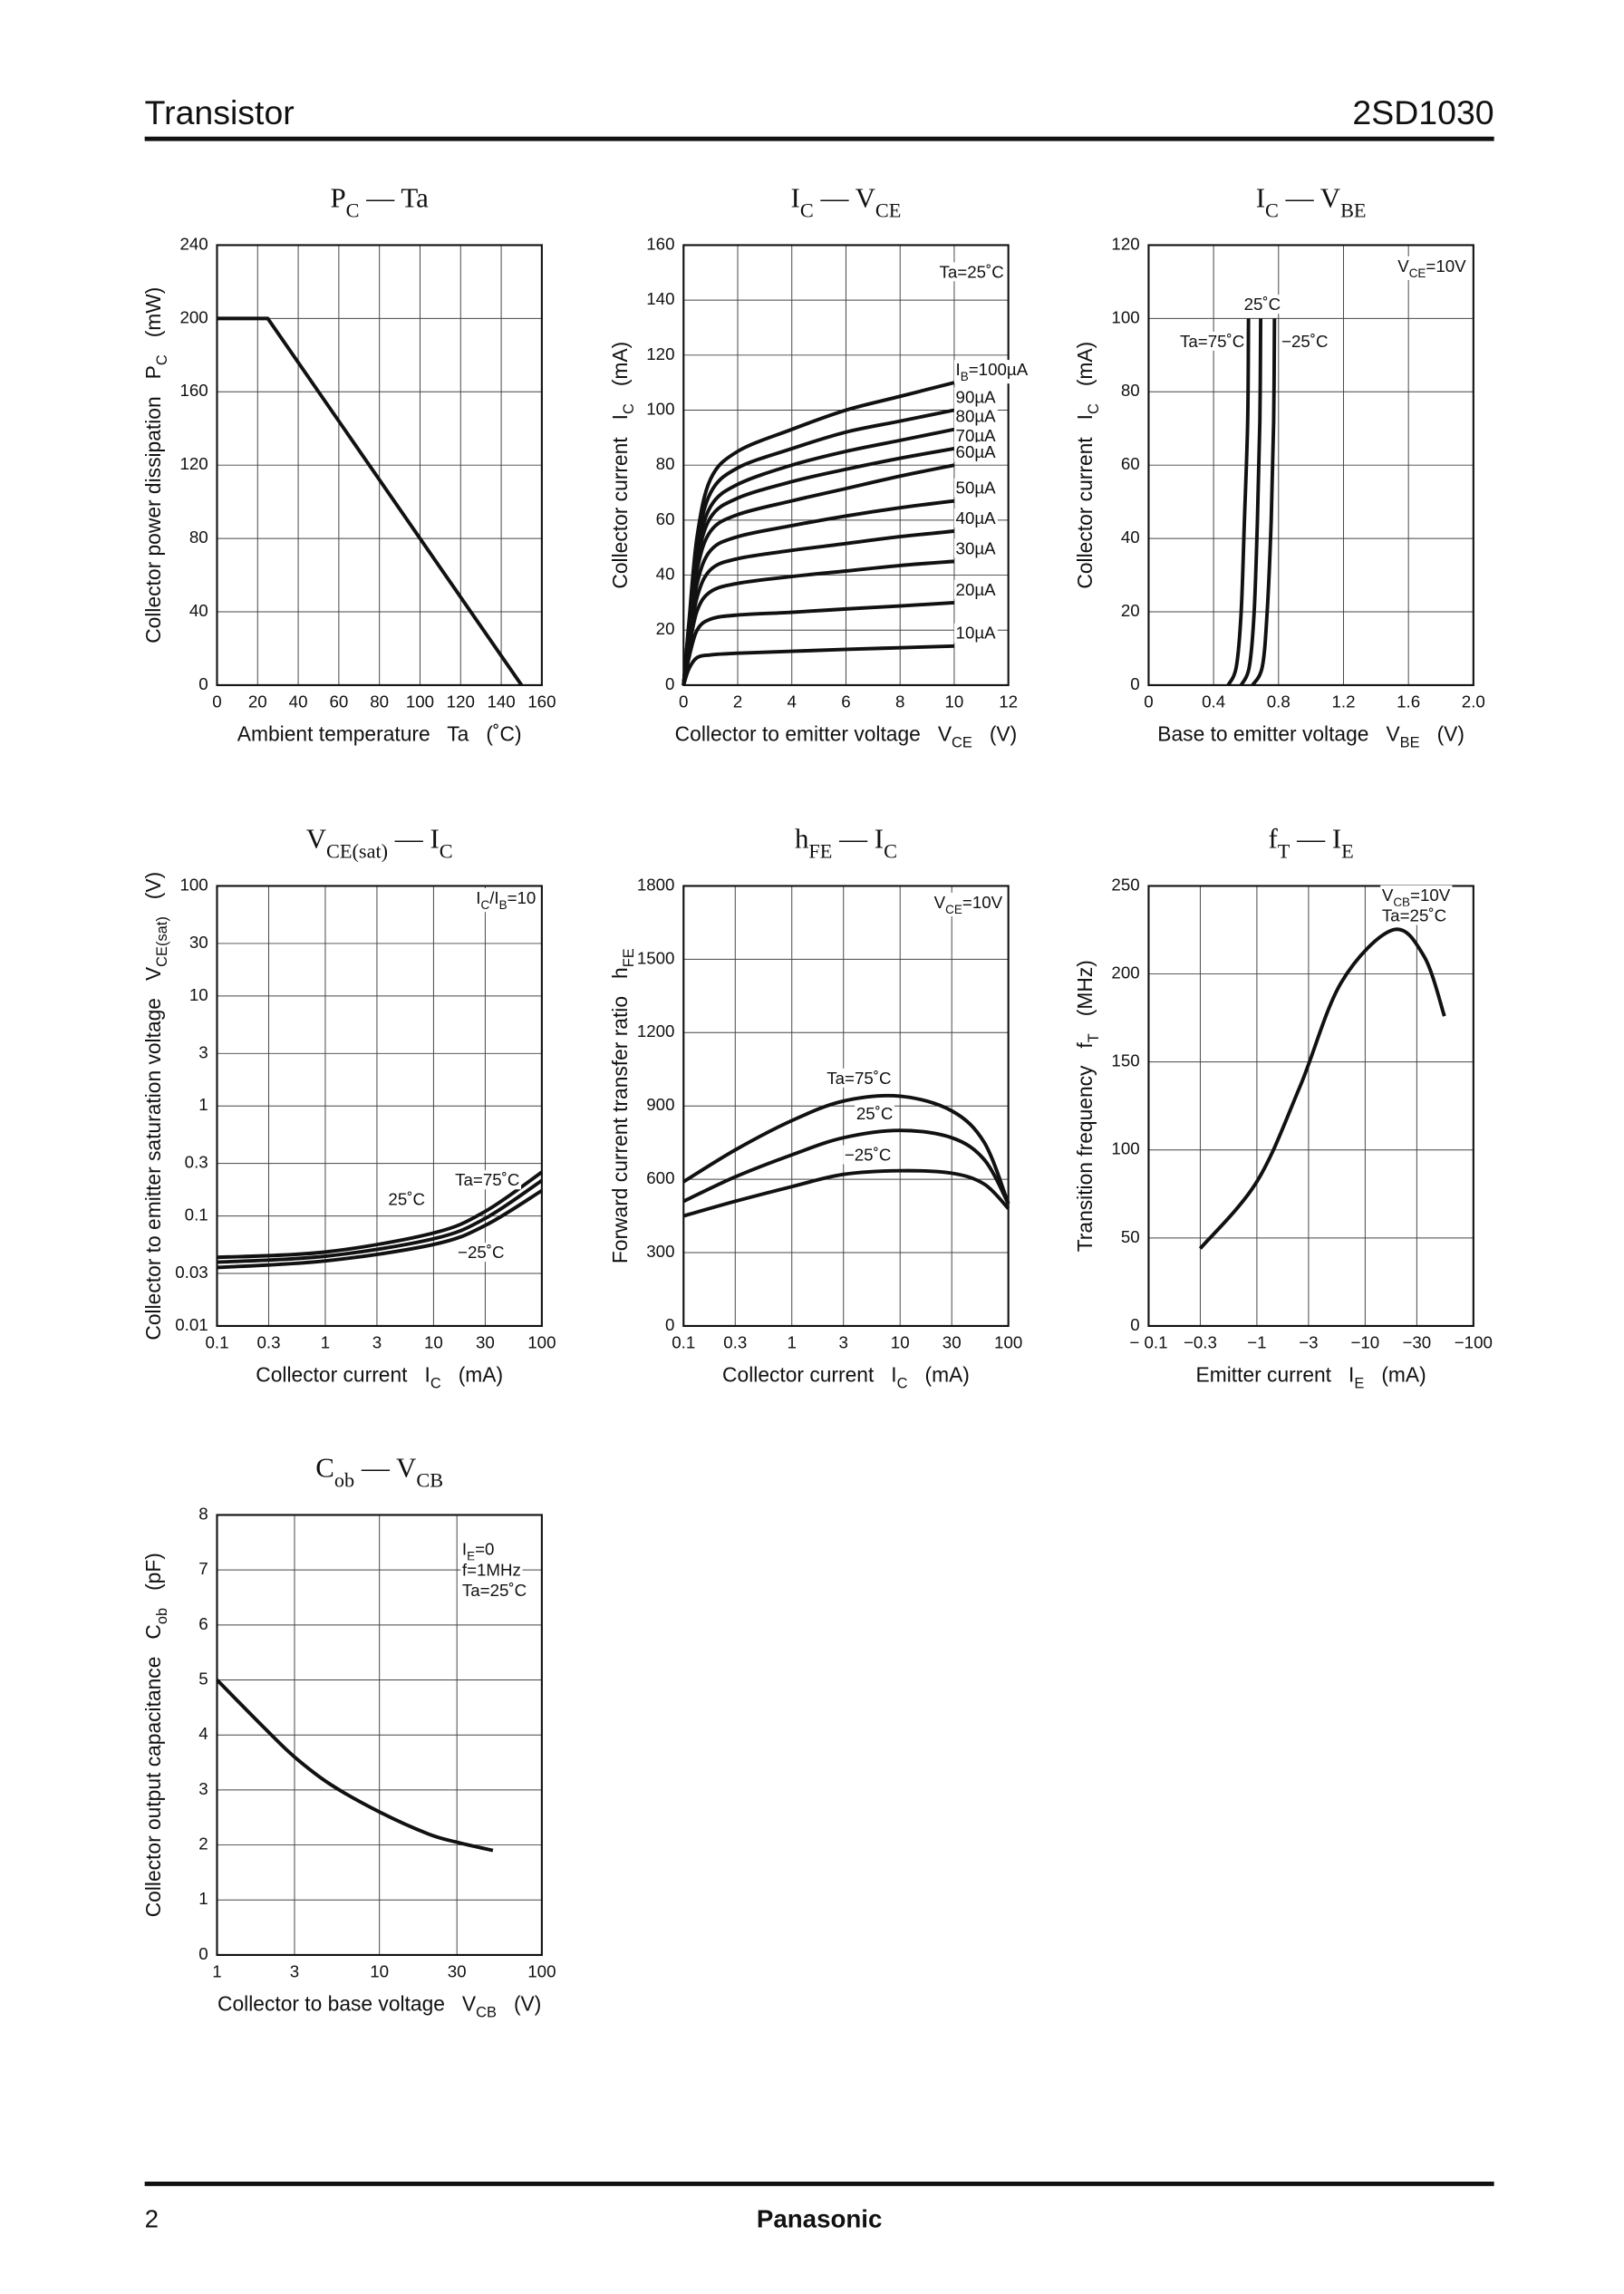 This screenshot has width=1624, height=2294. What do you see at coordinates (656, 884) in the screenshot?
I see `y-tick-label: 1800` at bounding box center [656, 884].